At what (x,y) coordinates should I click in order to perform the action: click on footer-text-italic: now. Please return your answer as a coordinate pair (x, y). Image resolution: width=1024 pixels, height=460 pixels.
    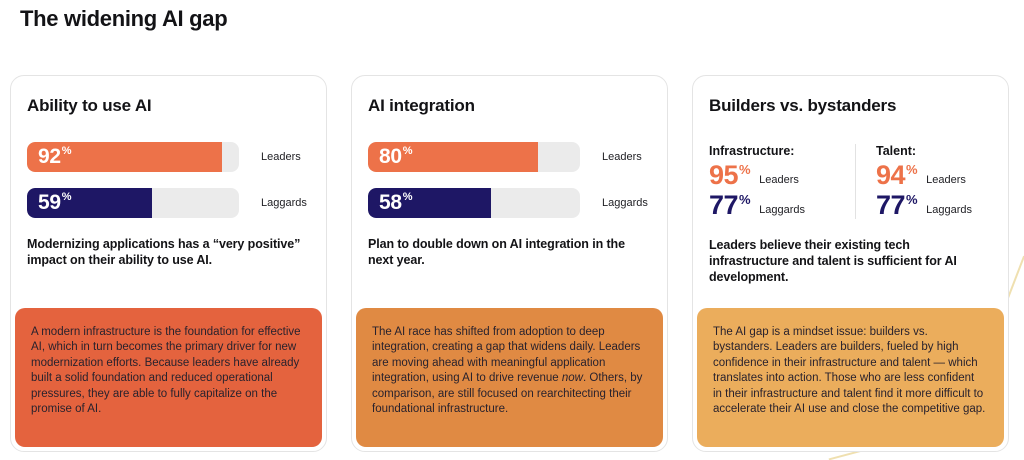
    Looking at the image, I should click on (572, 378).